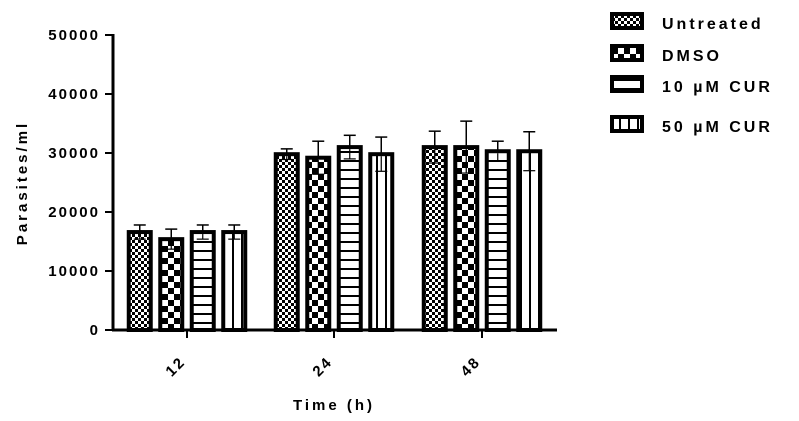 The height and width of the screenshot is (421, 799). I want to click on x-tick-label: 24, so click(322, 366).